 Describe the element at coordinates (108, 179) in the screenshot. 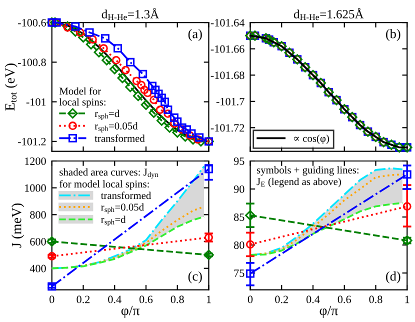

I see `legend-title: shaded area curves: J$_{dyn}$ for model local spins:` at that location.